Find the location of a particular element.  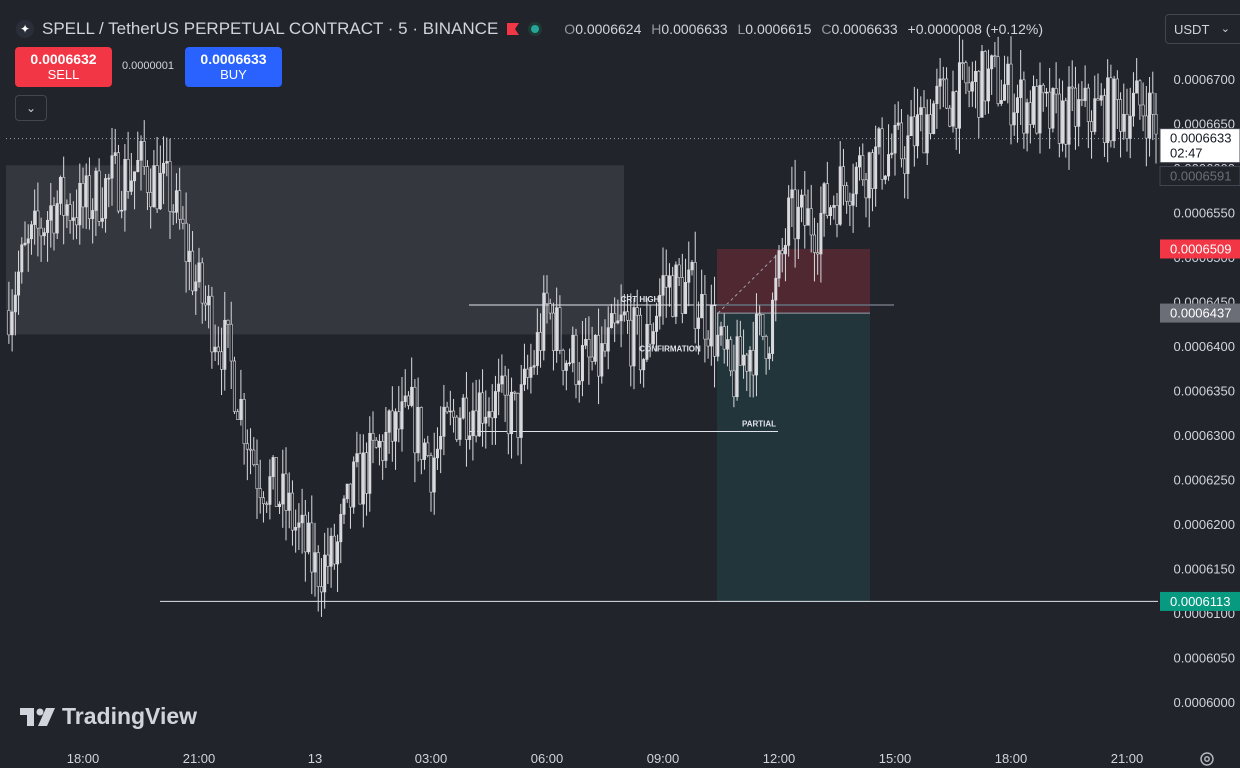

settings-gear-icon is located at coordinates (1207, 759).